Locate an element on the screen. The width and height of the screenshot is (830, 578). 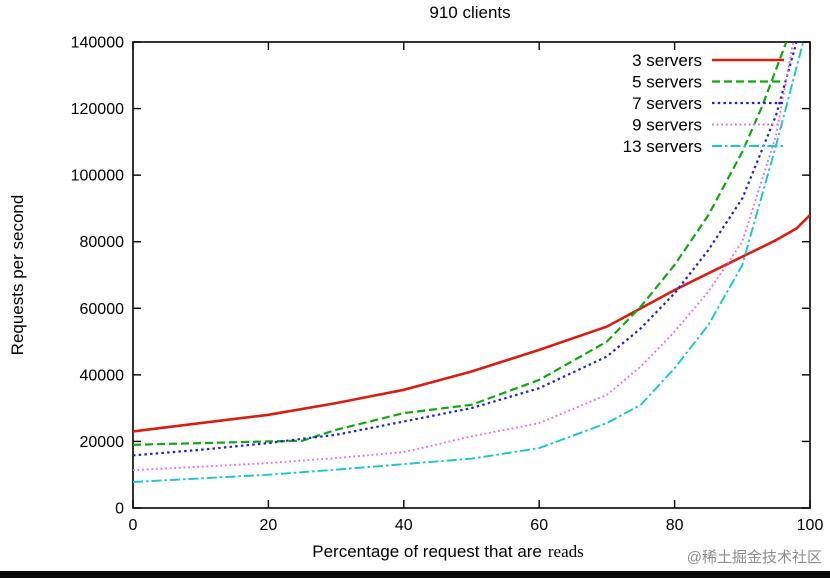
x-axis-label-main: Percentage of request that are is located at coordinates (427, 551).